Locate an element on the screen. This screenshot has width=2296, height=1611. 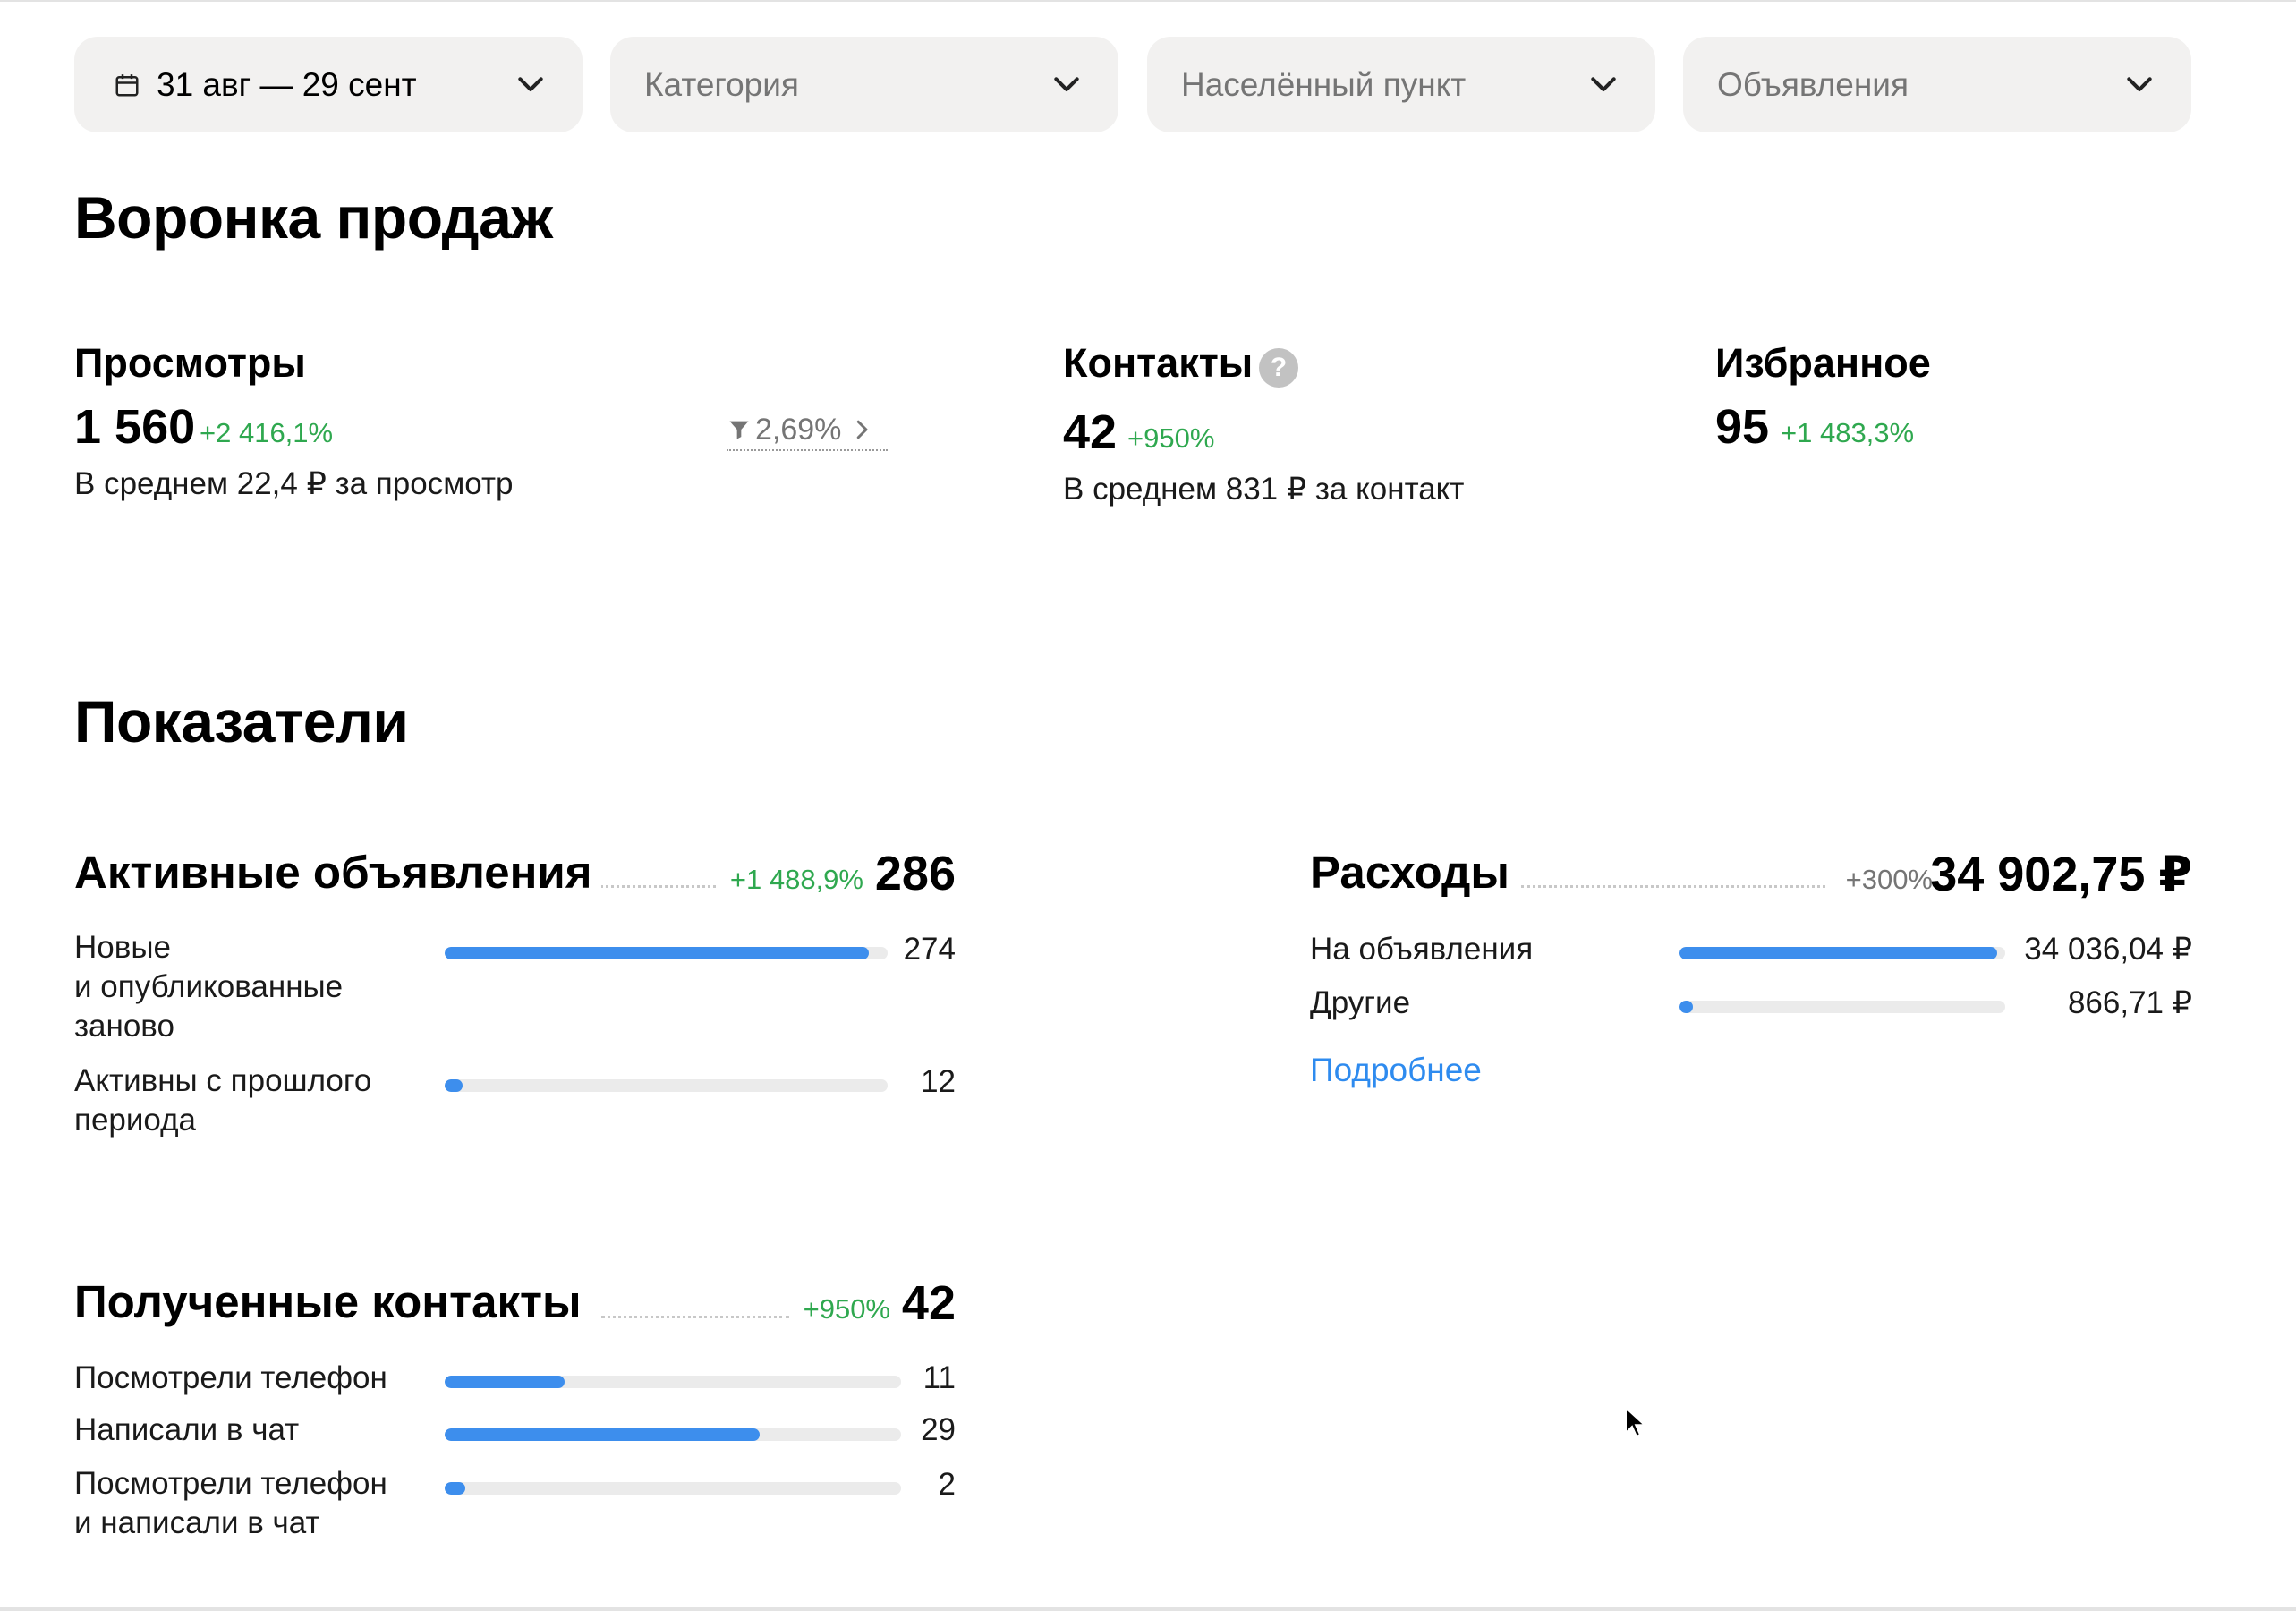
received-contacts-value: 42 is located at coordinates (928, 1303).